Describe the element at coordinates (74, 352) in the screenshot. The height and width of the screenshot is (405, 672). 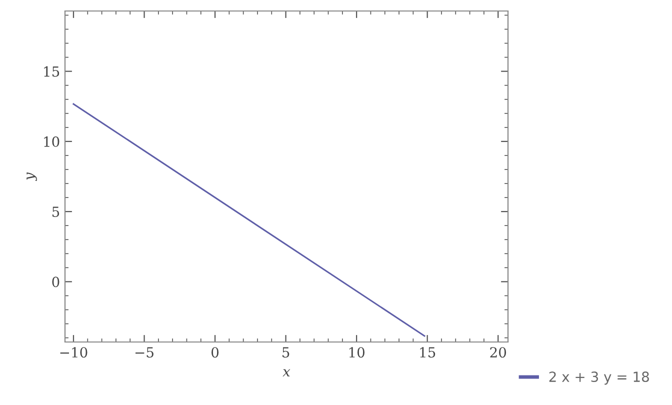
I see `x-tick-label: −10` at that location.